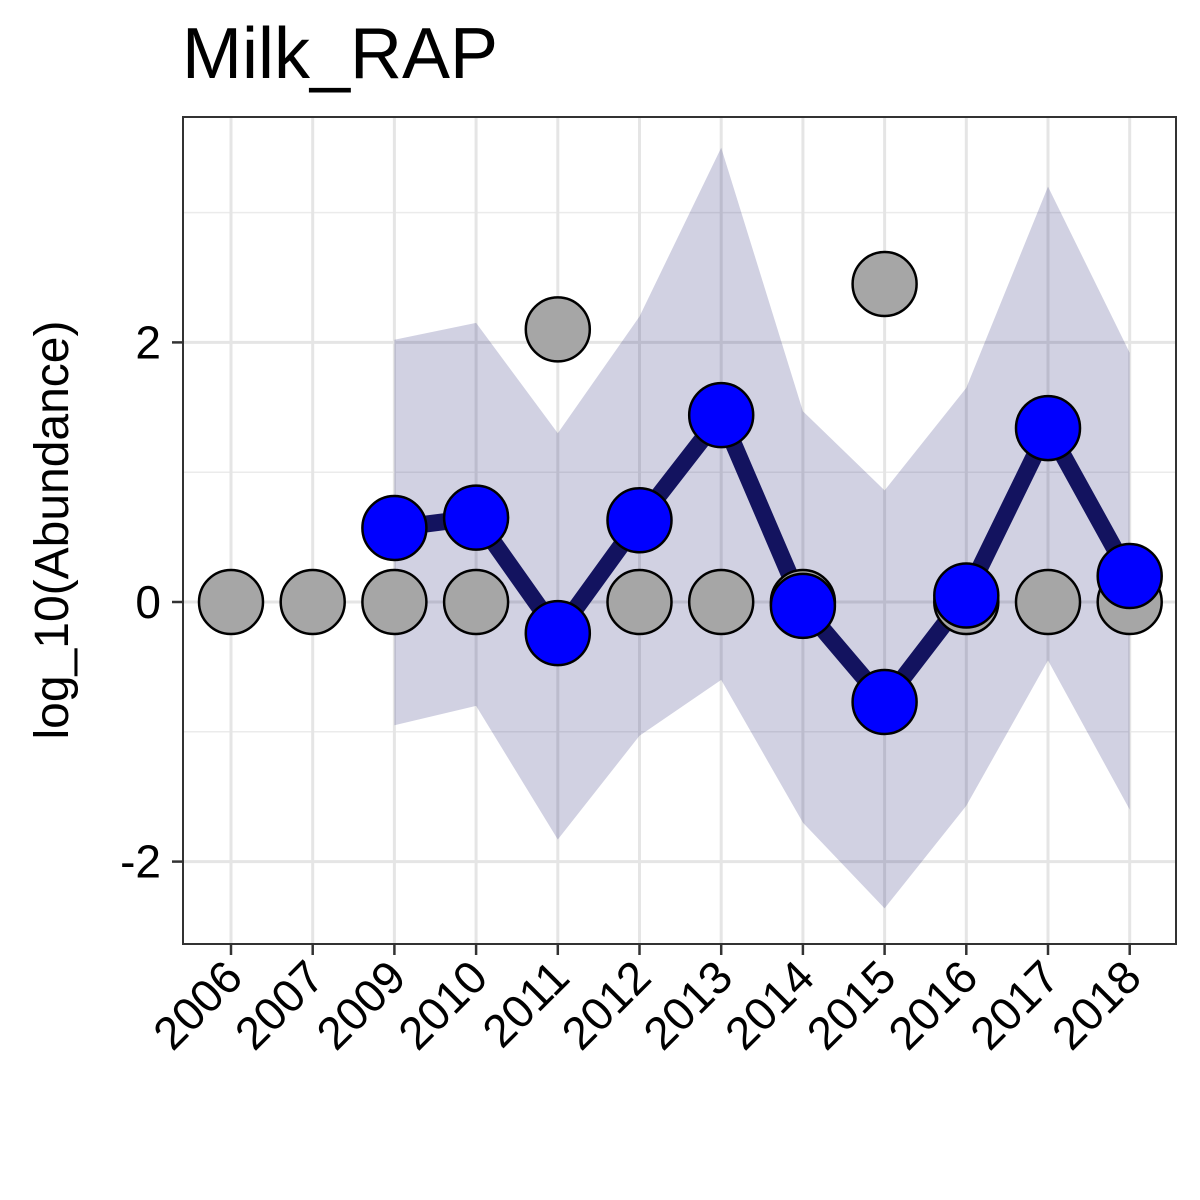 The height and width of the screenshot is (1200, 1200). What do you see at coordinates (687, 1004) in the screenshot?
I see `x-tick-label: 2013` at bounding box center [687, 1004].